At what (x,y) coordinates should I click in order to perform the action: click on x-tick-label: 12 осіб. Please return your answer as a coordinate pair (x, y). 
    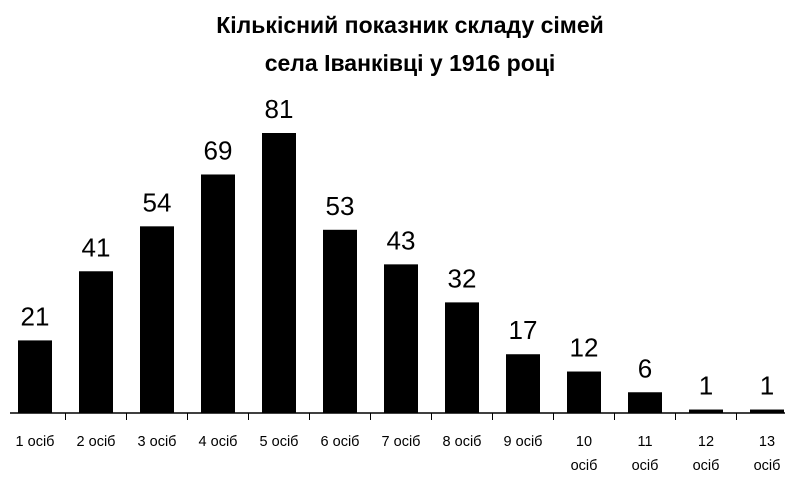
    Looking at the image, I should click on (706, 454).